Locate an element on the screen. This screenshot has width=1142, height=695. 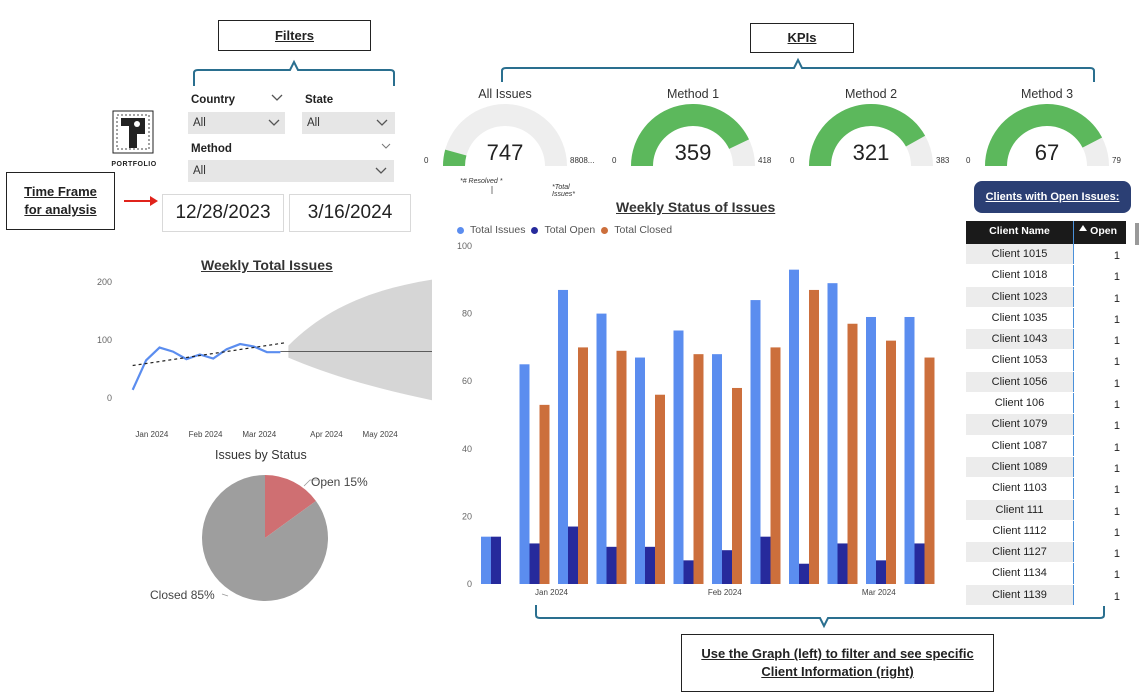
closed-leader-line is located at coordinates (225, 595).